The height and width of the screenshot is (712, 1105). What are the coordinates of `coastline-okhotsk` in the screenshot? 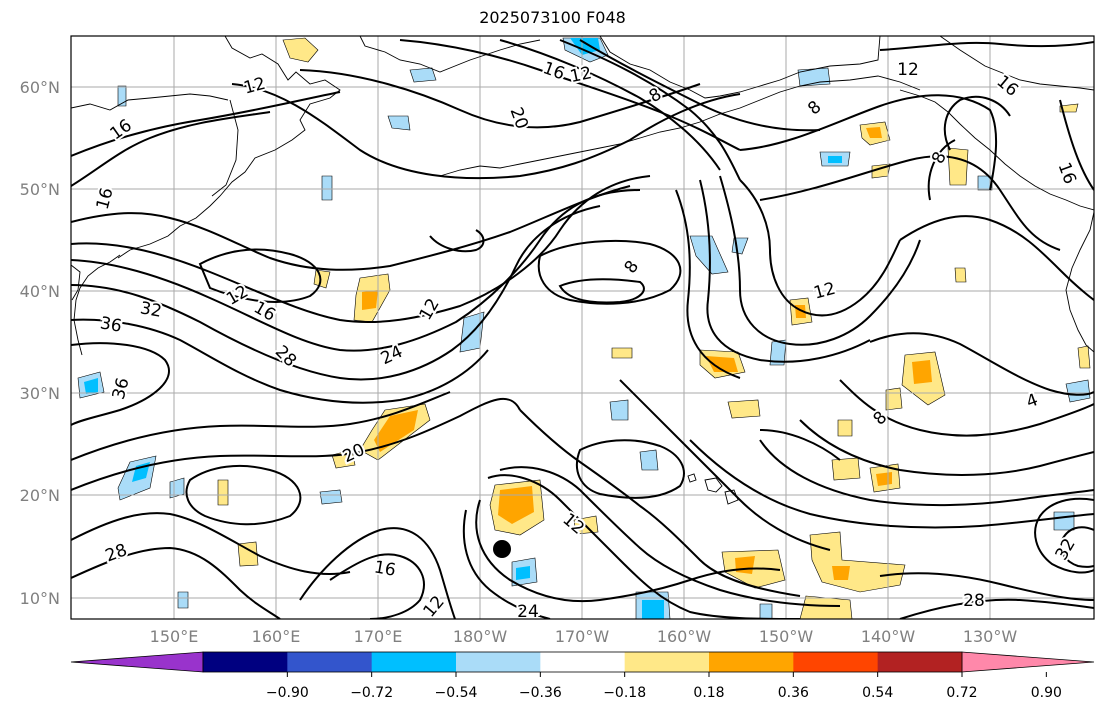 It's located at (150, 102).